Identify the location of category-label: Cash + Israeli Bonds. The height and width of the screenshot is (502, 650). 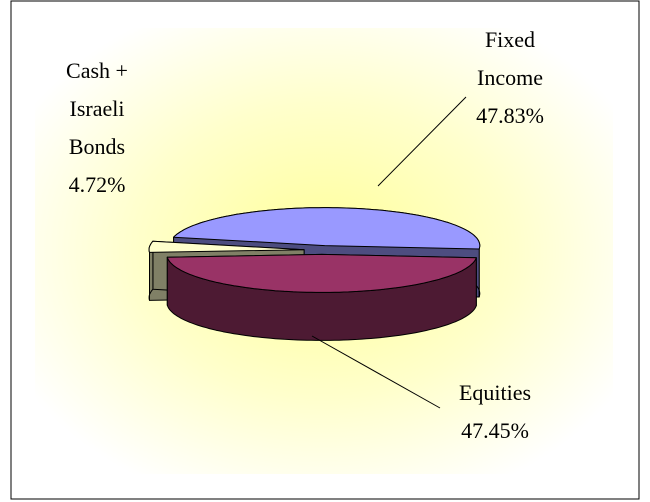
(97, 108).